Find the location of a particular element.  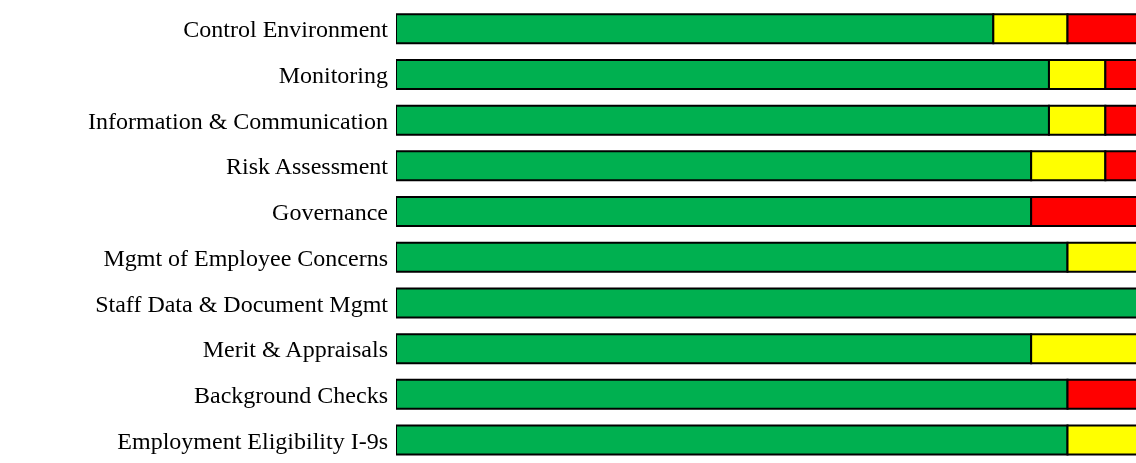

y-tick-label: Merit & Appraisals is located at coordinates (295, 349).